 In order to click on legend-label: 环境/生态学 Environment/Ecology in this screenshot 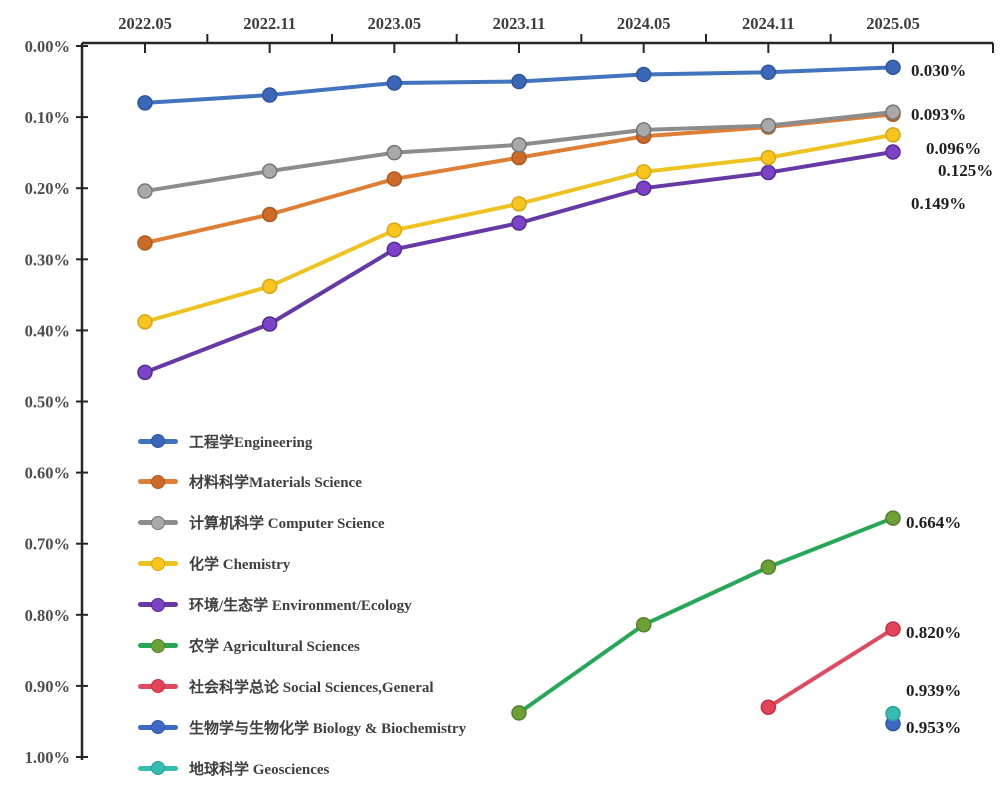, I will do `click(300, 606)`.